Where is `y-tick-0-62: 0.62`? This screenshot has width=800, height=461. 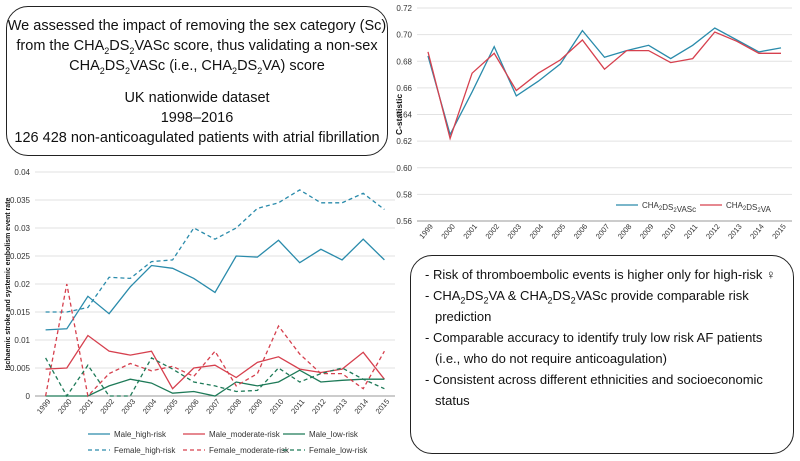
y-tick-0-62: 0.62 is located at coordinates (404, 141).